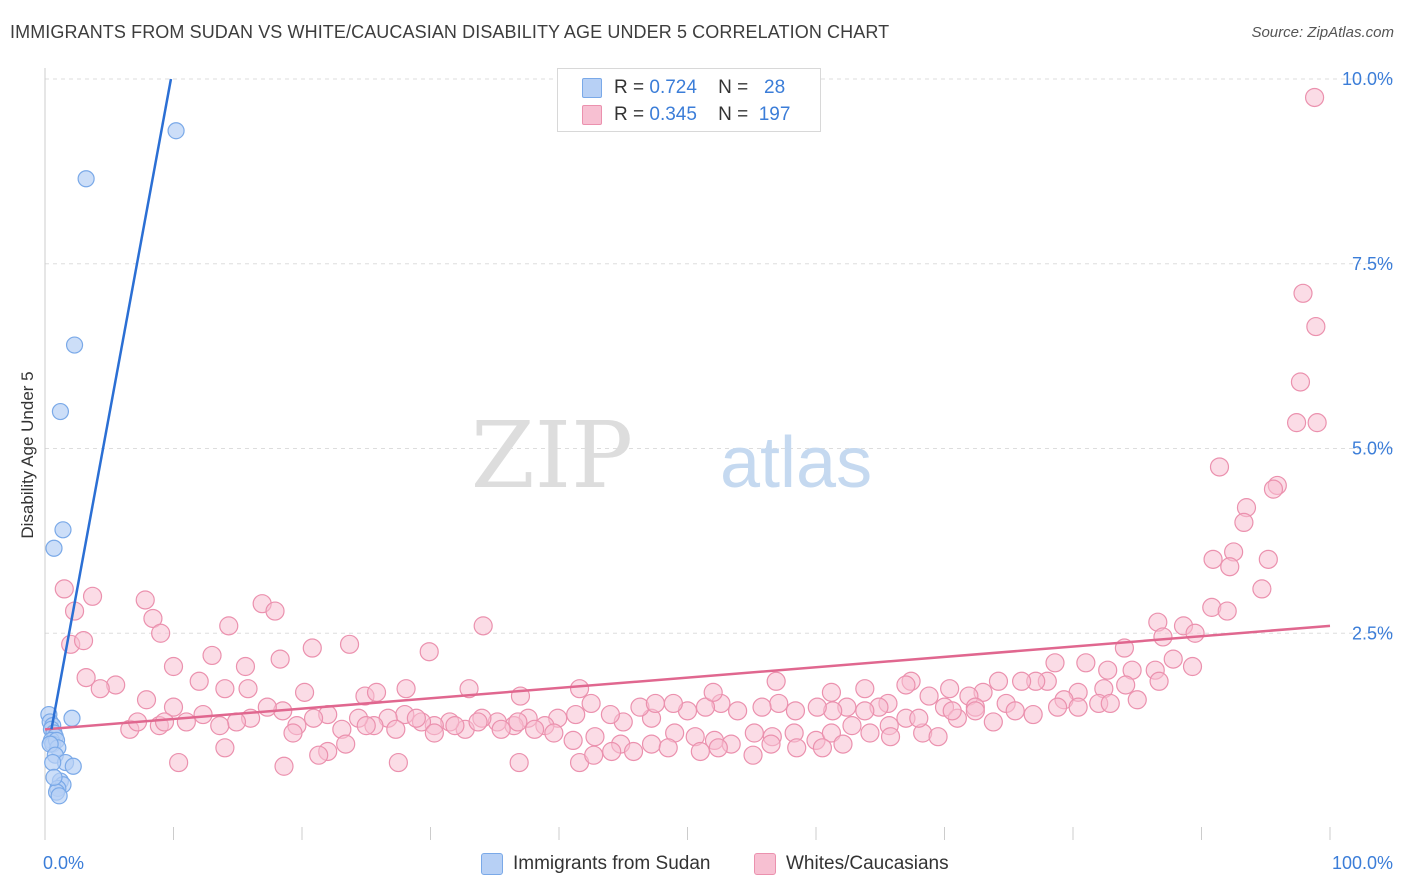 The image size is (1406, 892). I want to click on legend-swatch-pink, so click(592, 115).